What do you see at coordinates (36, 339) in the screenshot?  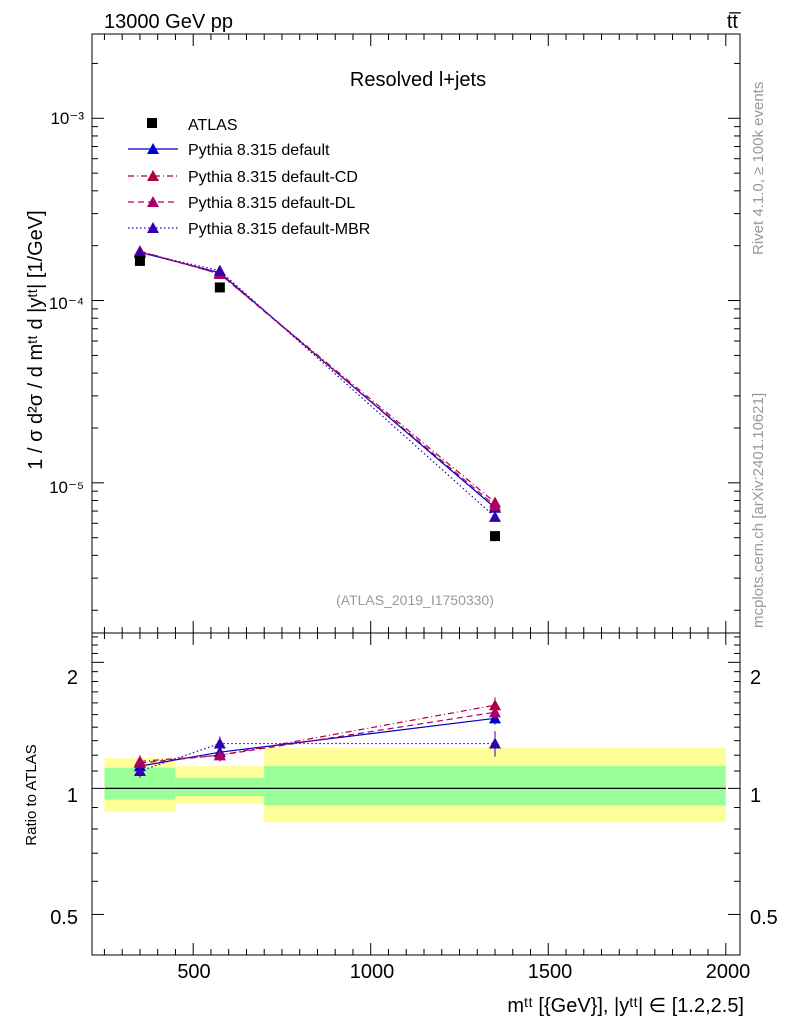 I see `main-ylabel: 1 / σ d²σ / d mᵗᵗ d |yᵗᵗ| [1/GeV]` at bounding box center [36, 339].